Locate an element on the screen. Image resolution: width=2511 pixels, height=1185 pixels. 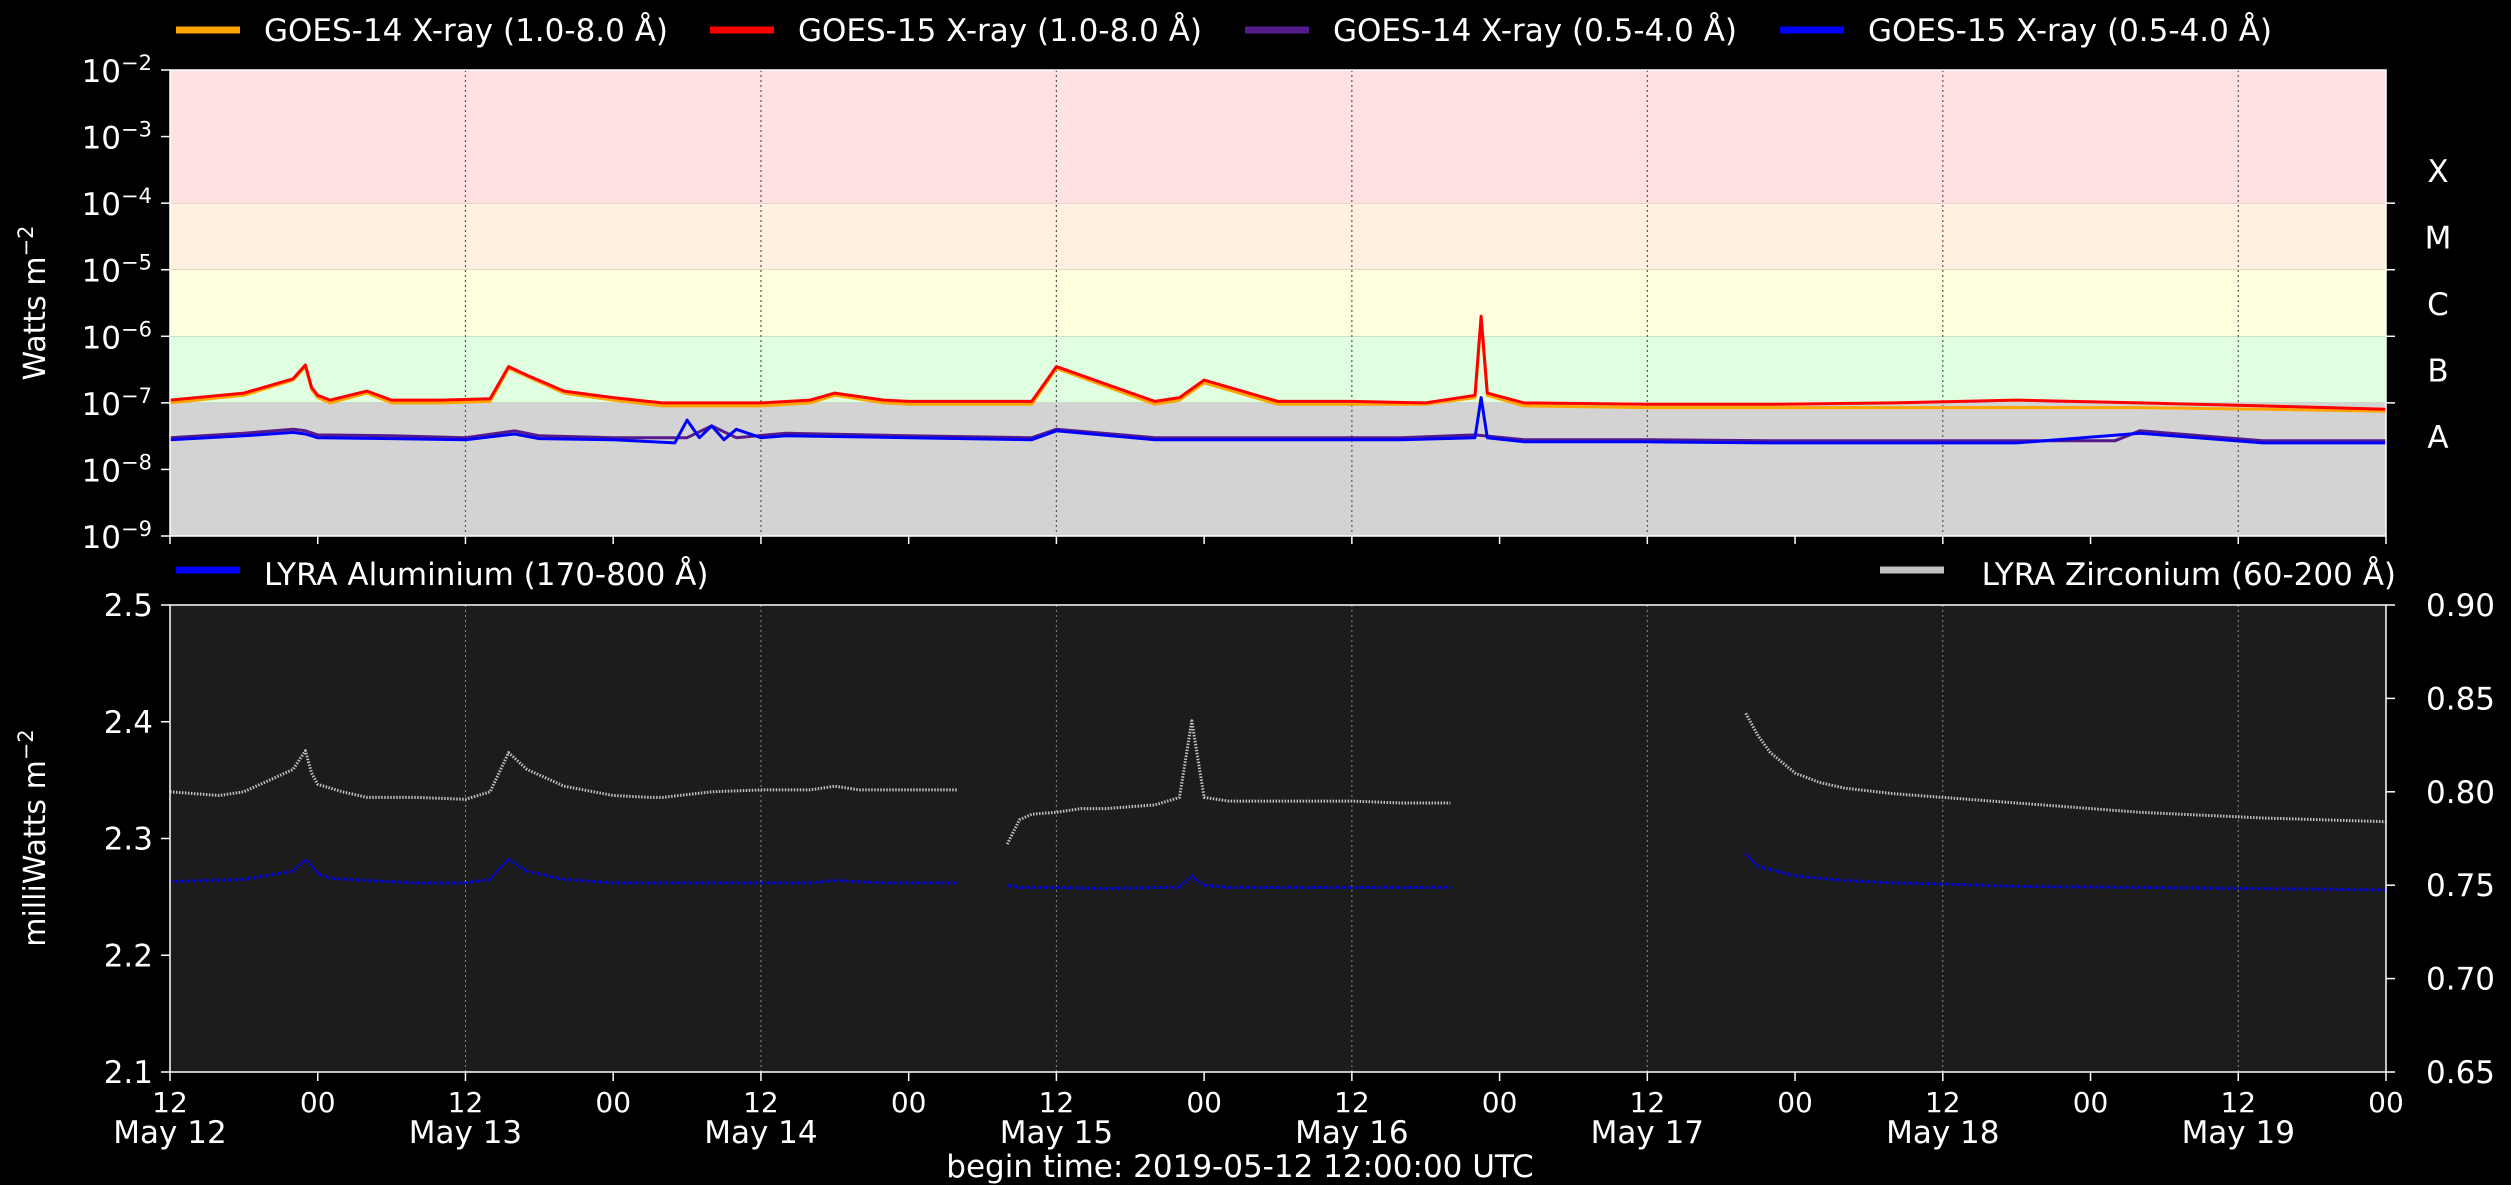
top-y-tick-label: 10⁻² is located at coordinates (117, 70).